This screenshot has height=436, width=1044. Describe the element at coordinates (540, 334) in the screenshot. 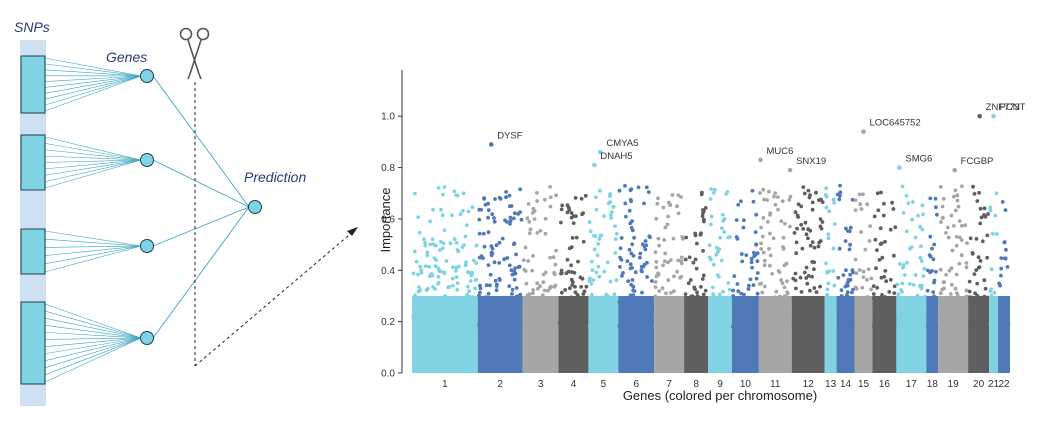

I see `chromosome-band` at that location.